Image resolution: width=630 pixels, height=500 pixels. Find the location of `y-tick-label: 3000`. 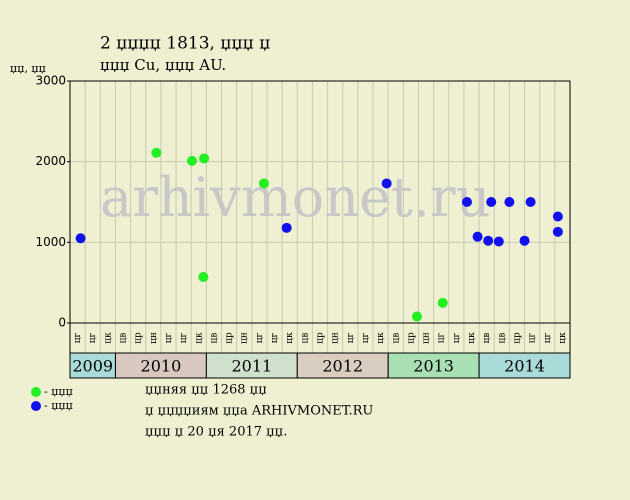

y-tick-label: 3000 is located at coordinates (50, 81).